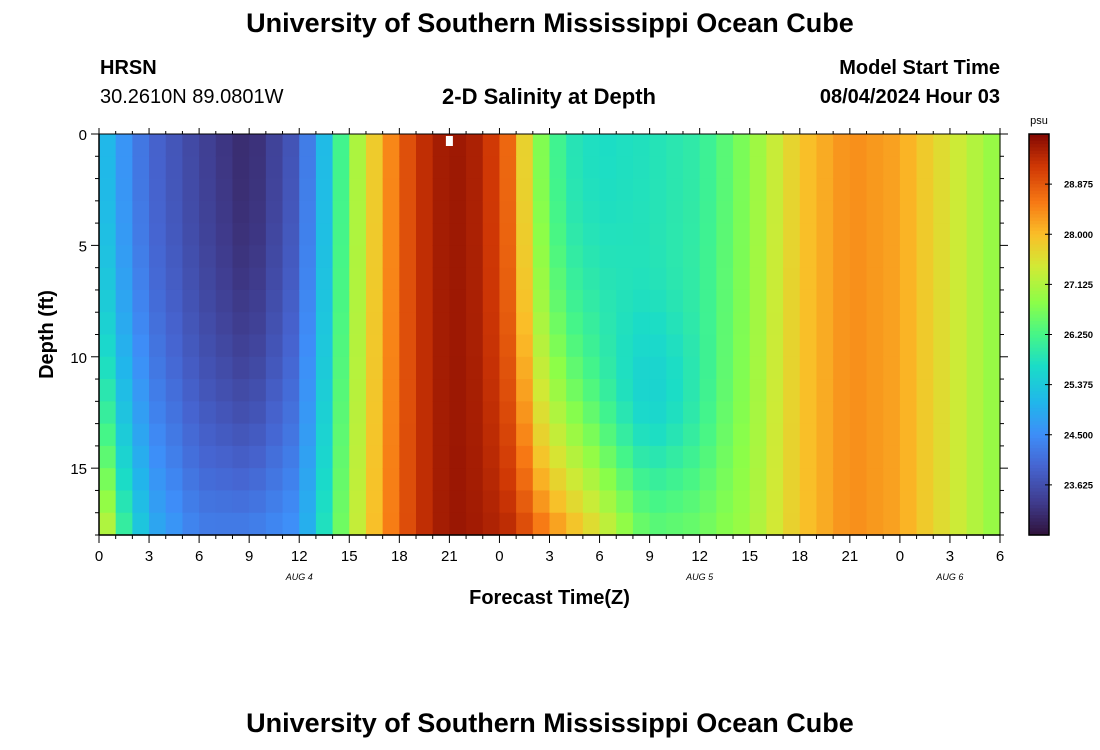  What do you see at coordinates (399, 556) in the screenshot?
I see `x-tick-label: 18` at bounding box center [399, 556].